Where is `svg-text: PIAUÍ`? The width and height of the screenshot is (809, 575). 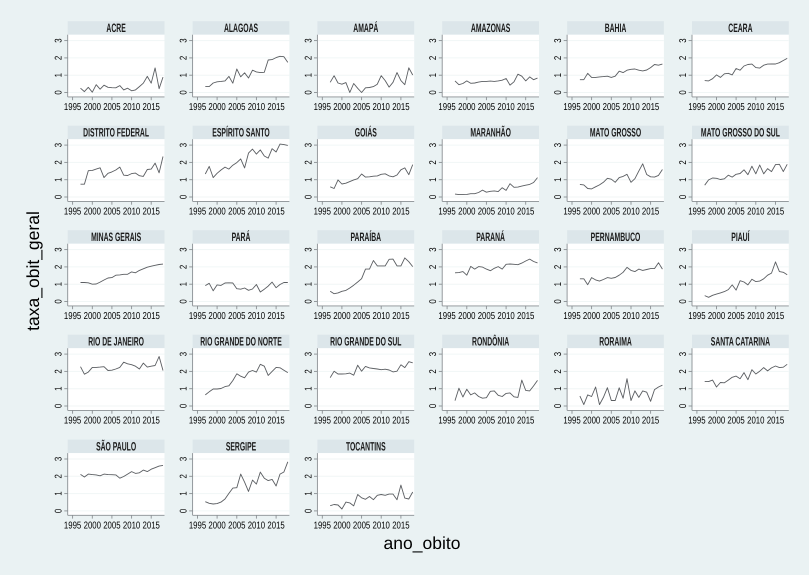
svg-text: PIAUÍ is located at coordinates (740, 237).